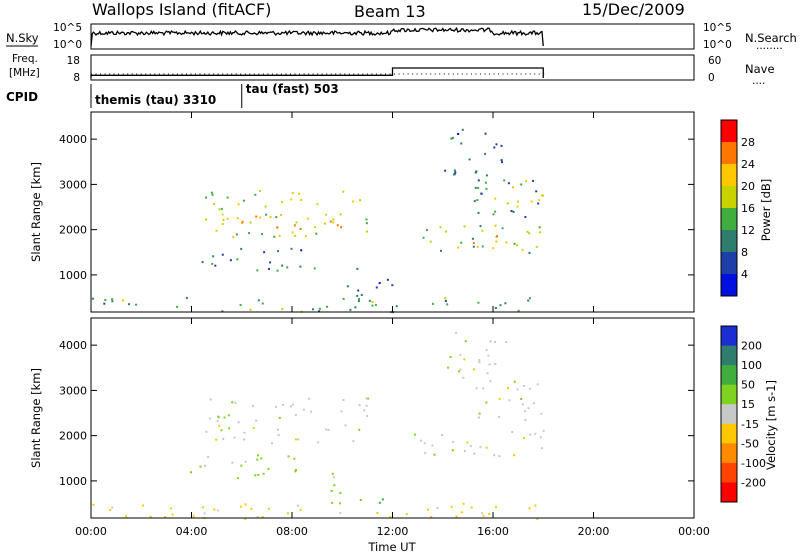  I want to click on colorbar-tick-label: 16, so click(748, 208).